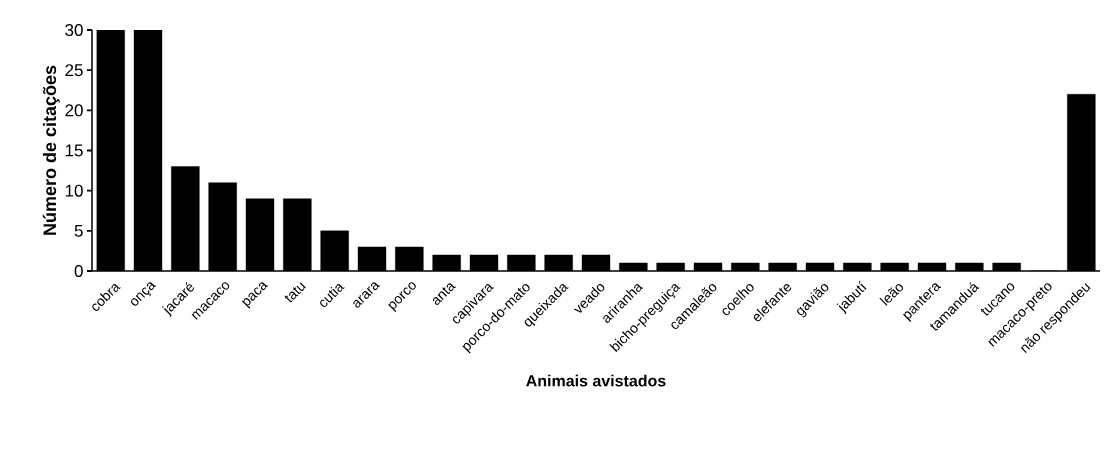  What do you see at coordinates (74, 150) in the screenshot?
I see `y-tick-label: 15` at bounding box center [74, 150].